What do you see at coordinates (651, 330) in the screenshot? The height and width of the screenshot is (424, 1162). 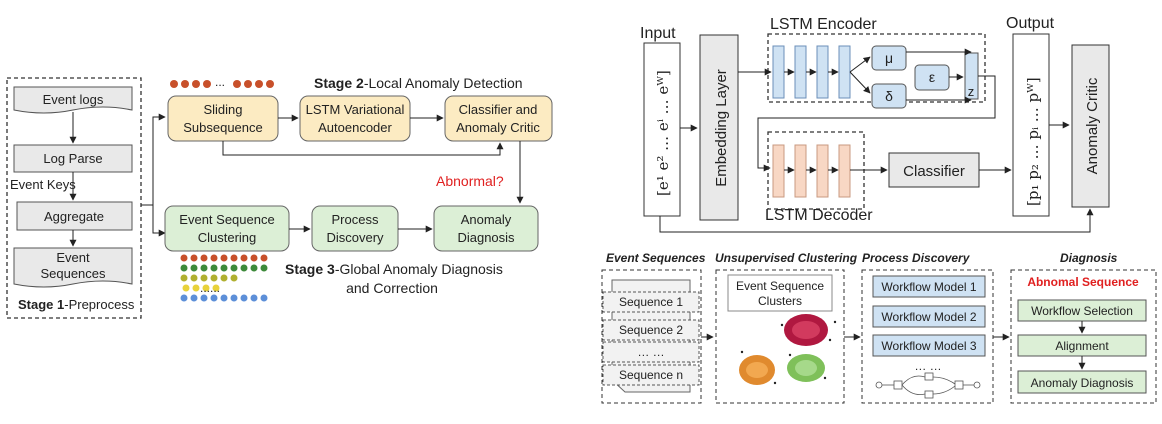 I see `sequence-2: Sequence 2` at bounding box center [651, 330].